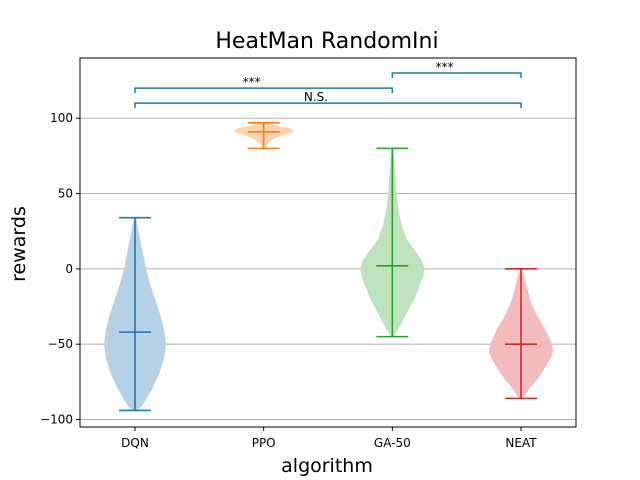  What do you see at coordinates (65, 194) in the screenshot?
I see `y-tick-label: 50` at bounding box center [65, 194].